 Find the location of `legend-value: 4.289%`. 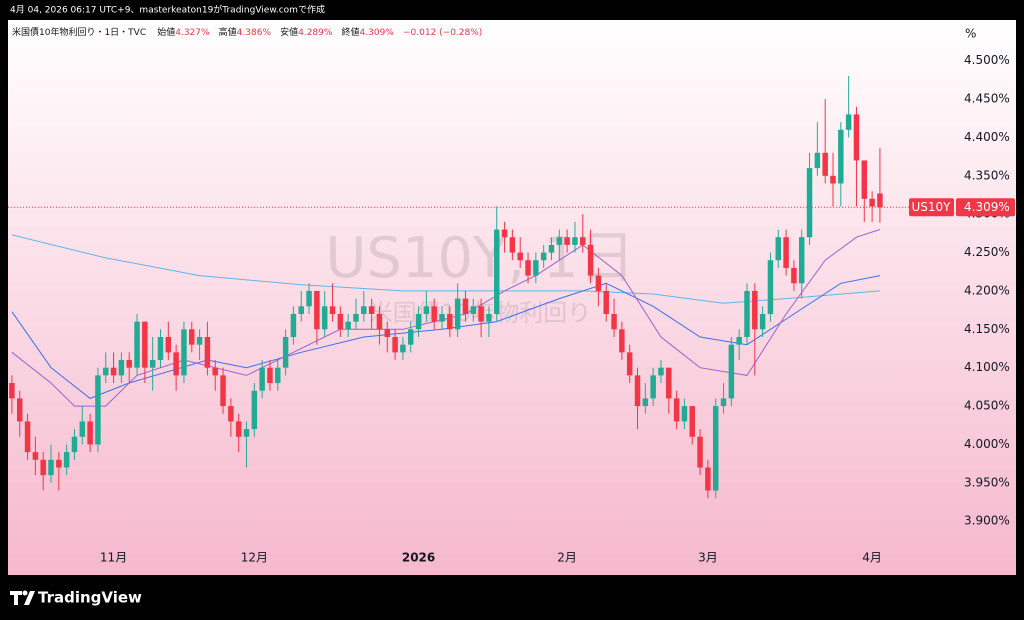

legend-value: 4.289% is located at coordinates (315, 33).